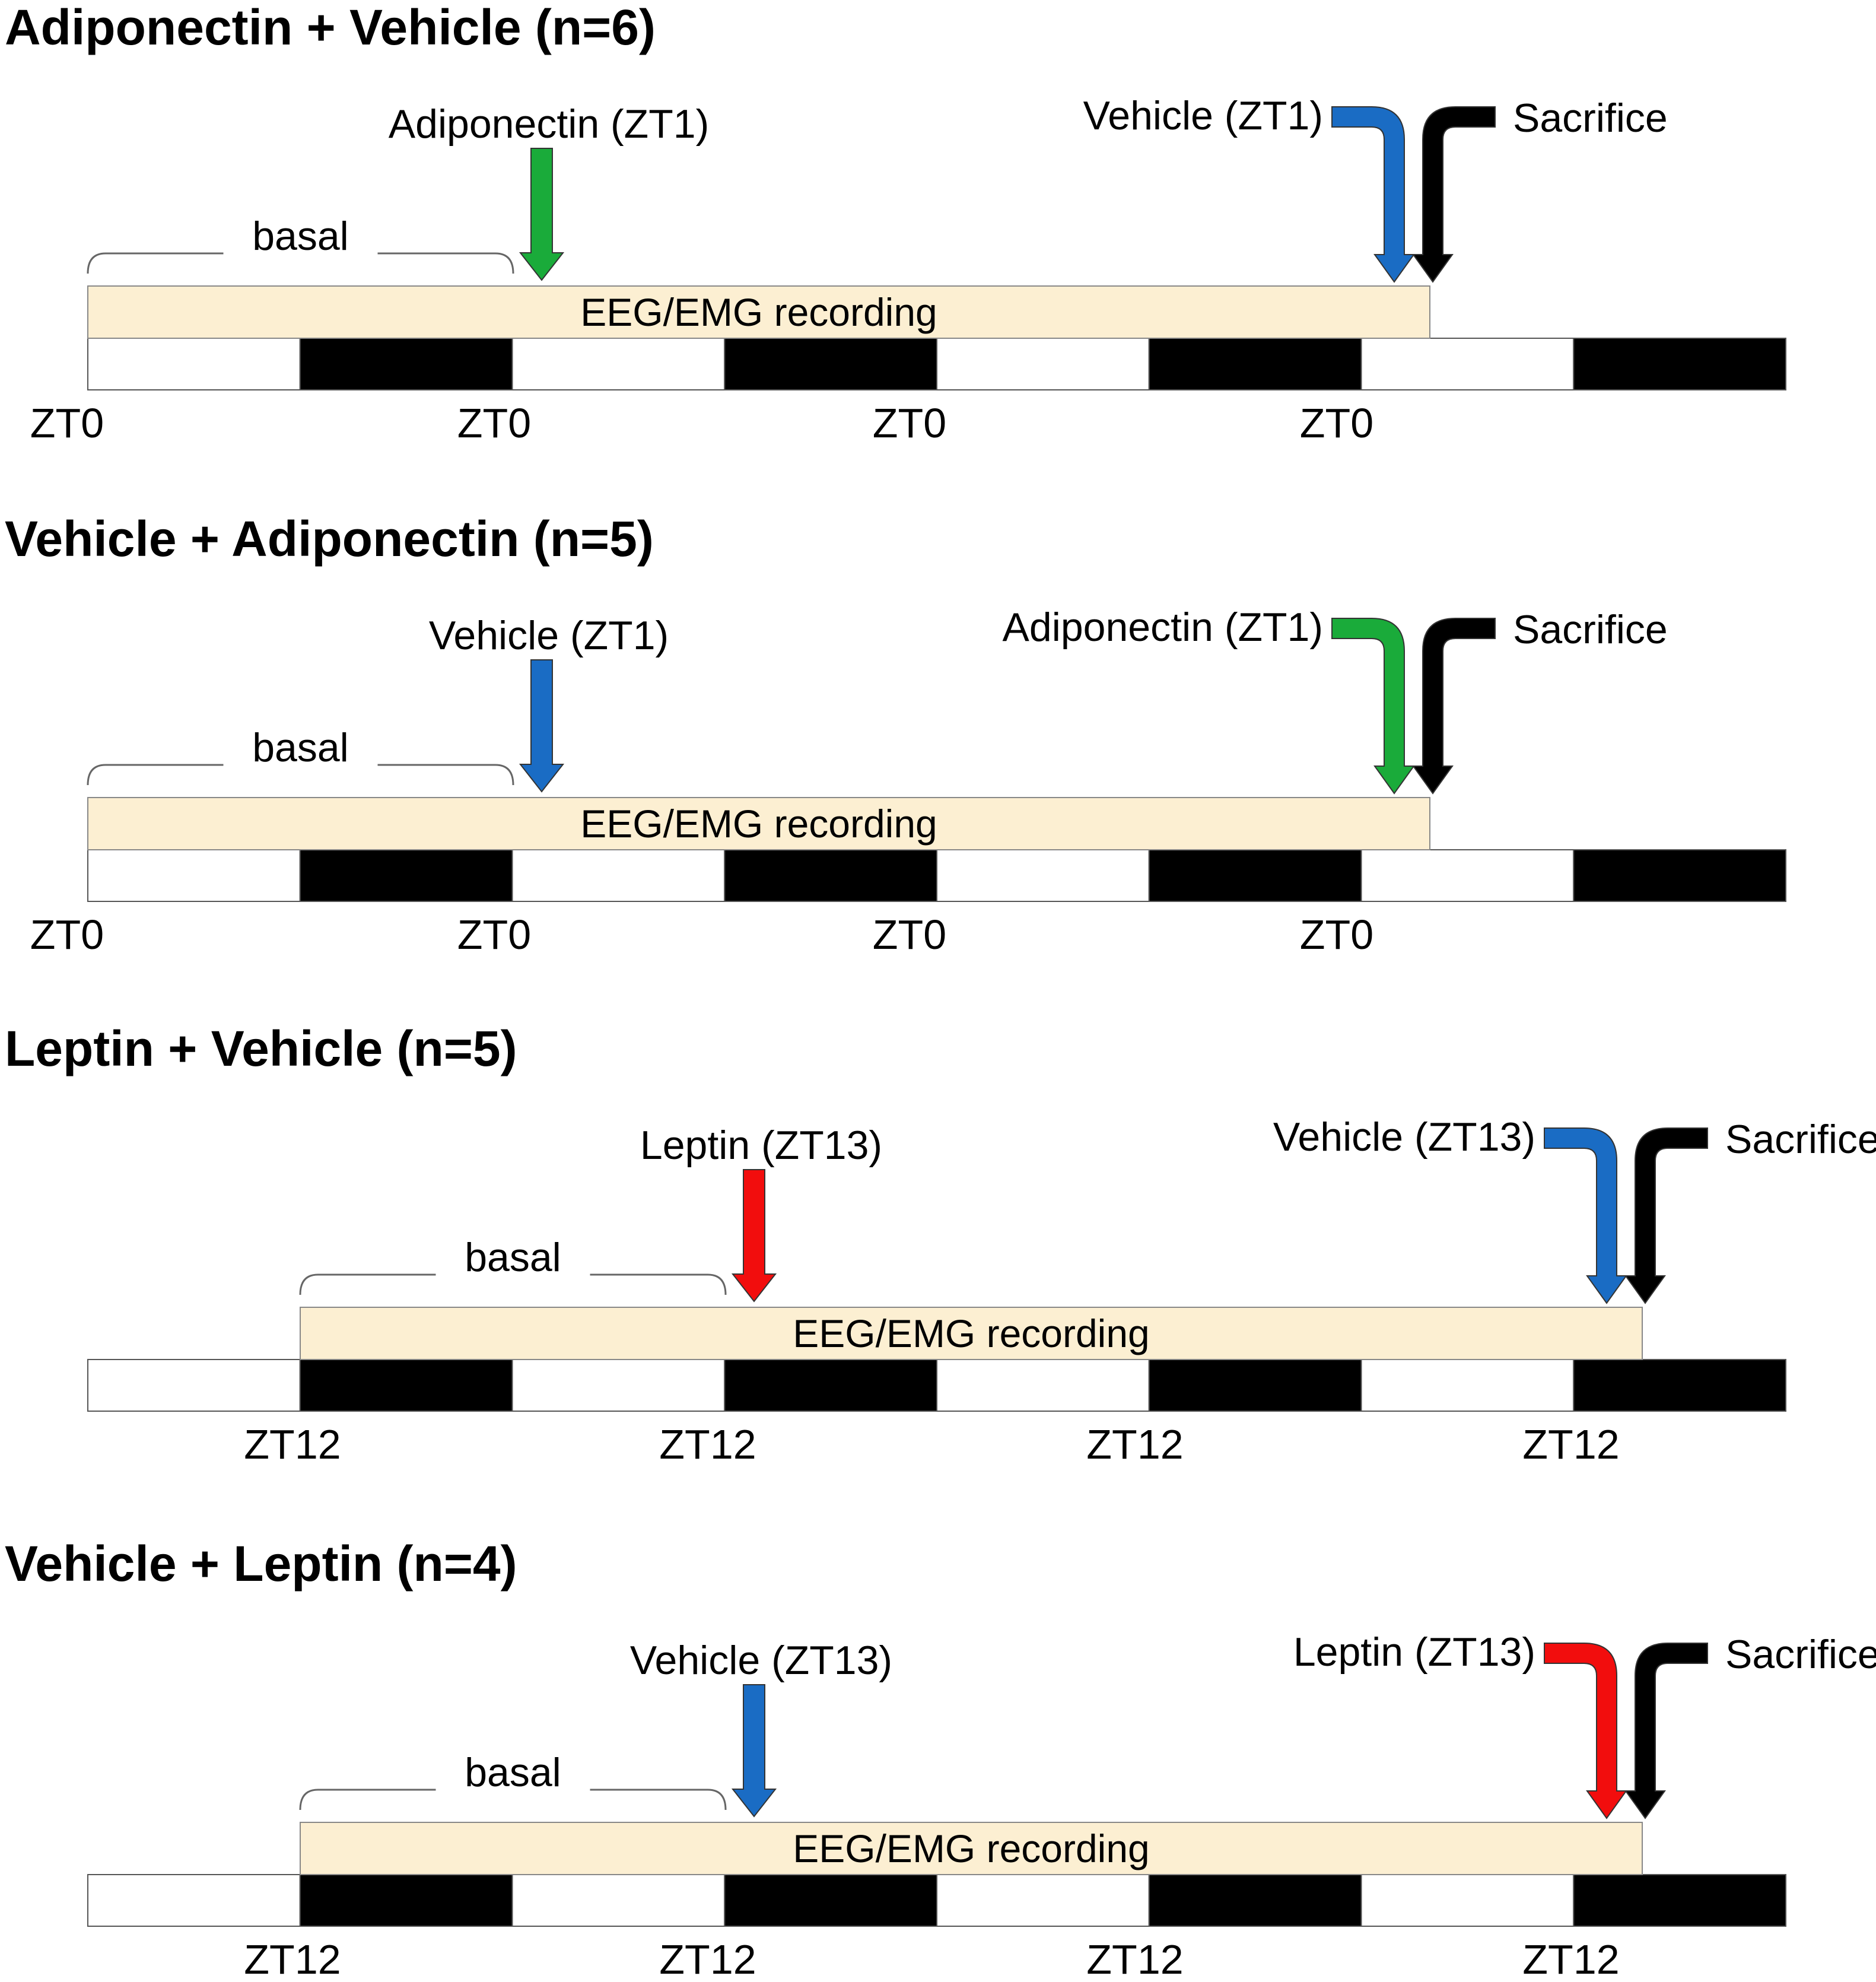 The height and width of the screenshot is (1982, 1876). What do you see at coordinates (761, 1660) in the screenshot?
I see `first-injection-label: Vehicle (ZT13)` at bounding box center [761, 1660].